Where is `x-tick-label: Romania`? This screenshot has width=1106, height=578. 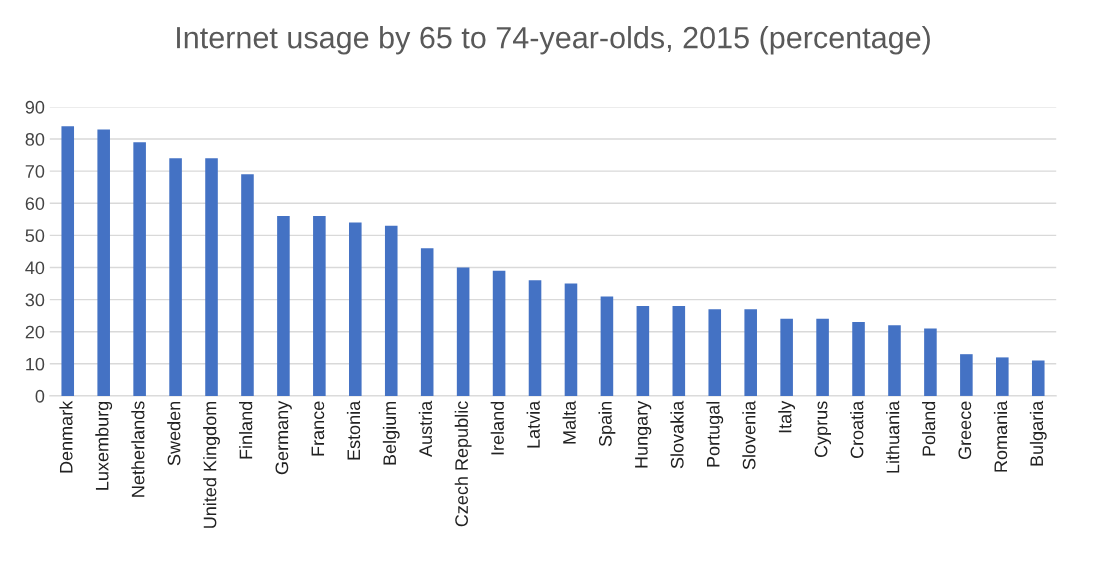
x-tick-label: Romania is located at coordinates (1000, 436).